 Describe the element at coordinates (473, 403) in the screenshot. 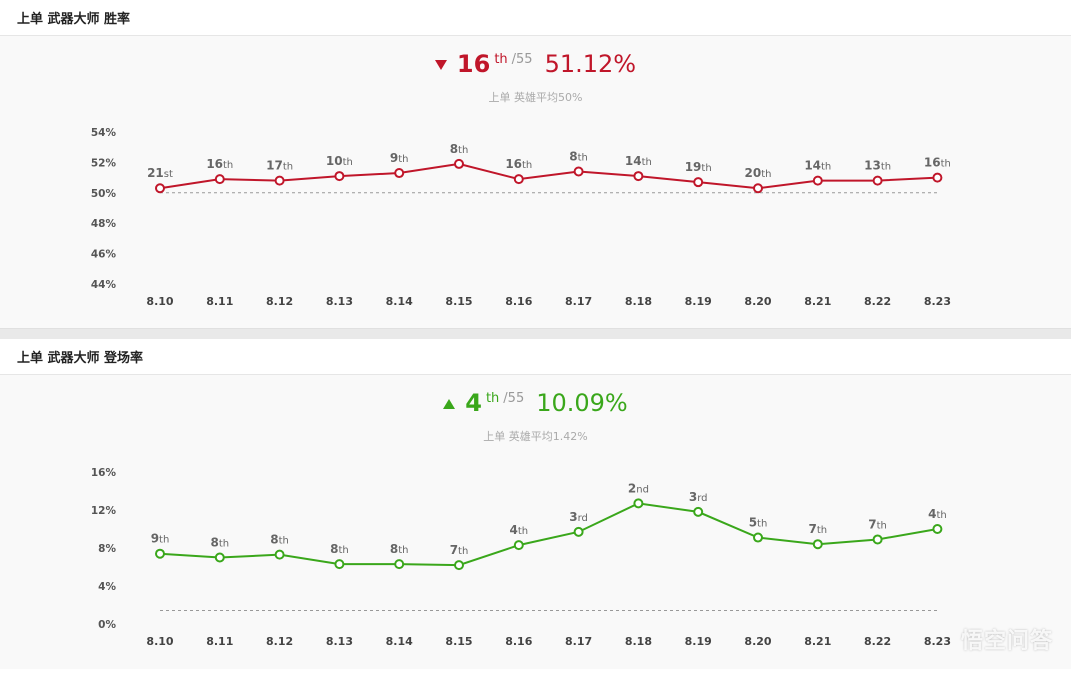

I see `pickrate-rank: 4` at that location.